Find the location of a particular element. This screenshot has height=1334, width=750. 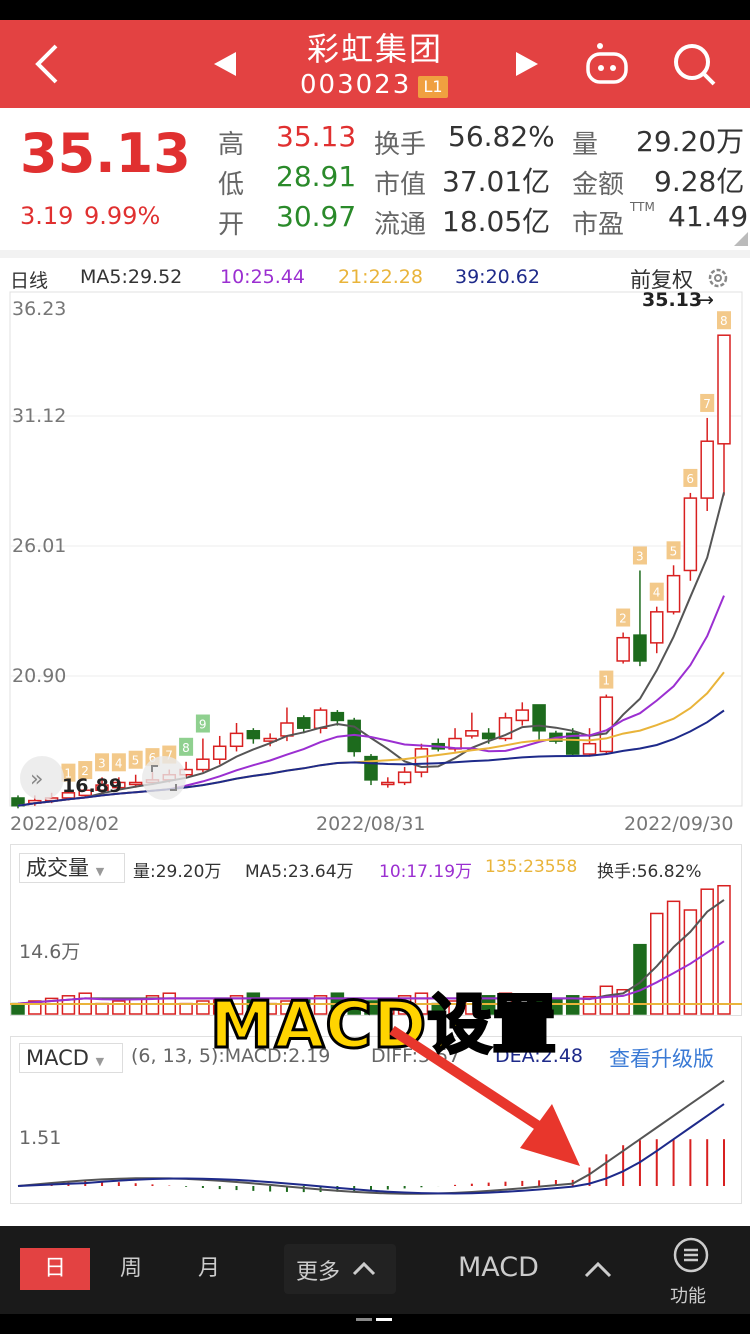

fullscreen-corners-icon is located at coordinates (164, 778).